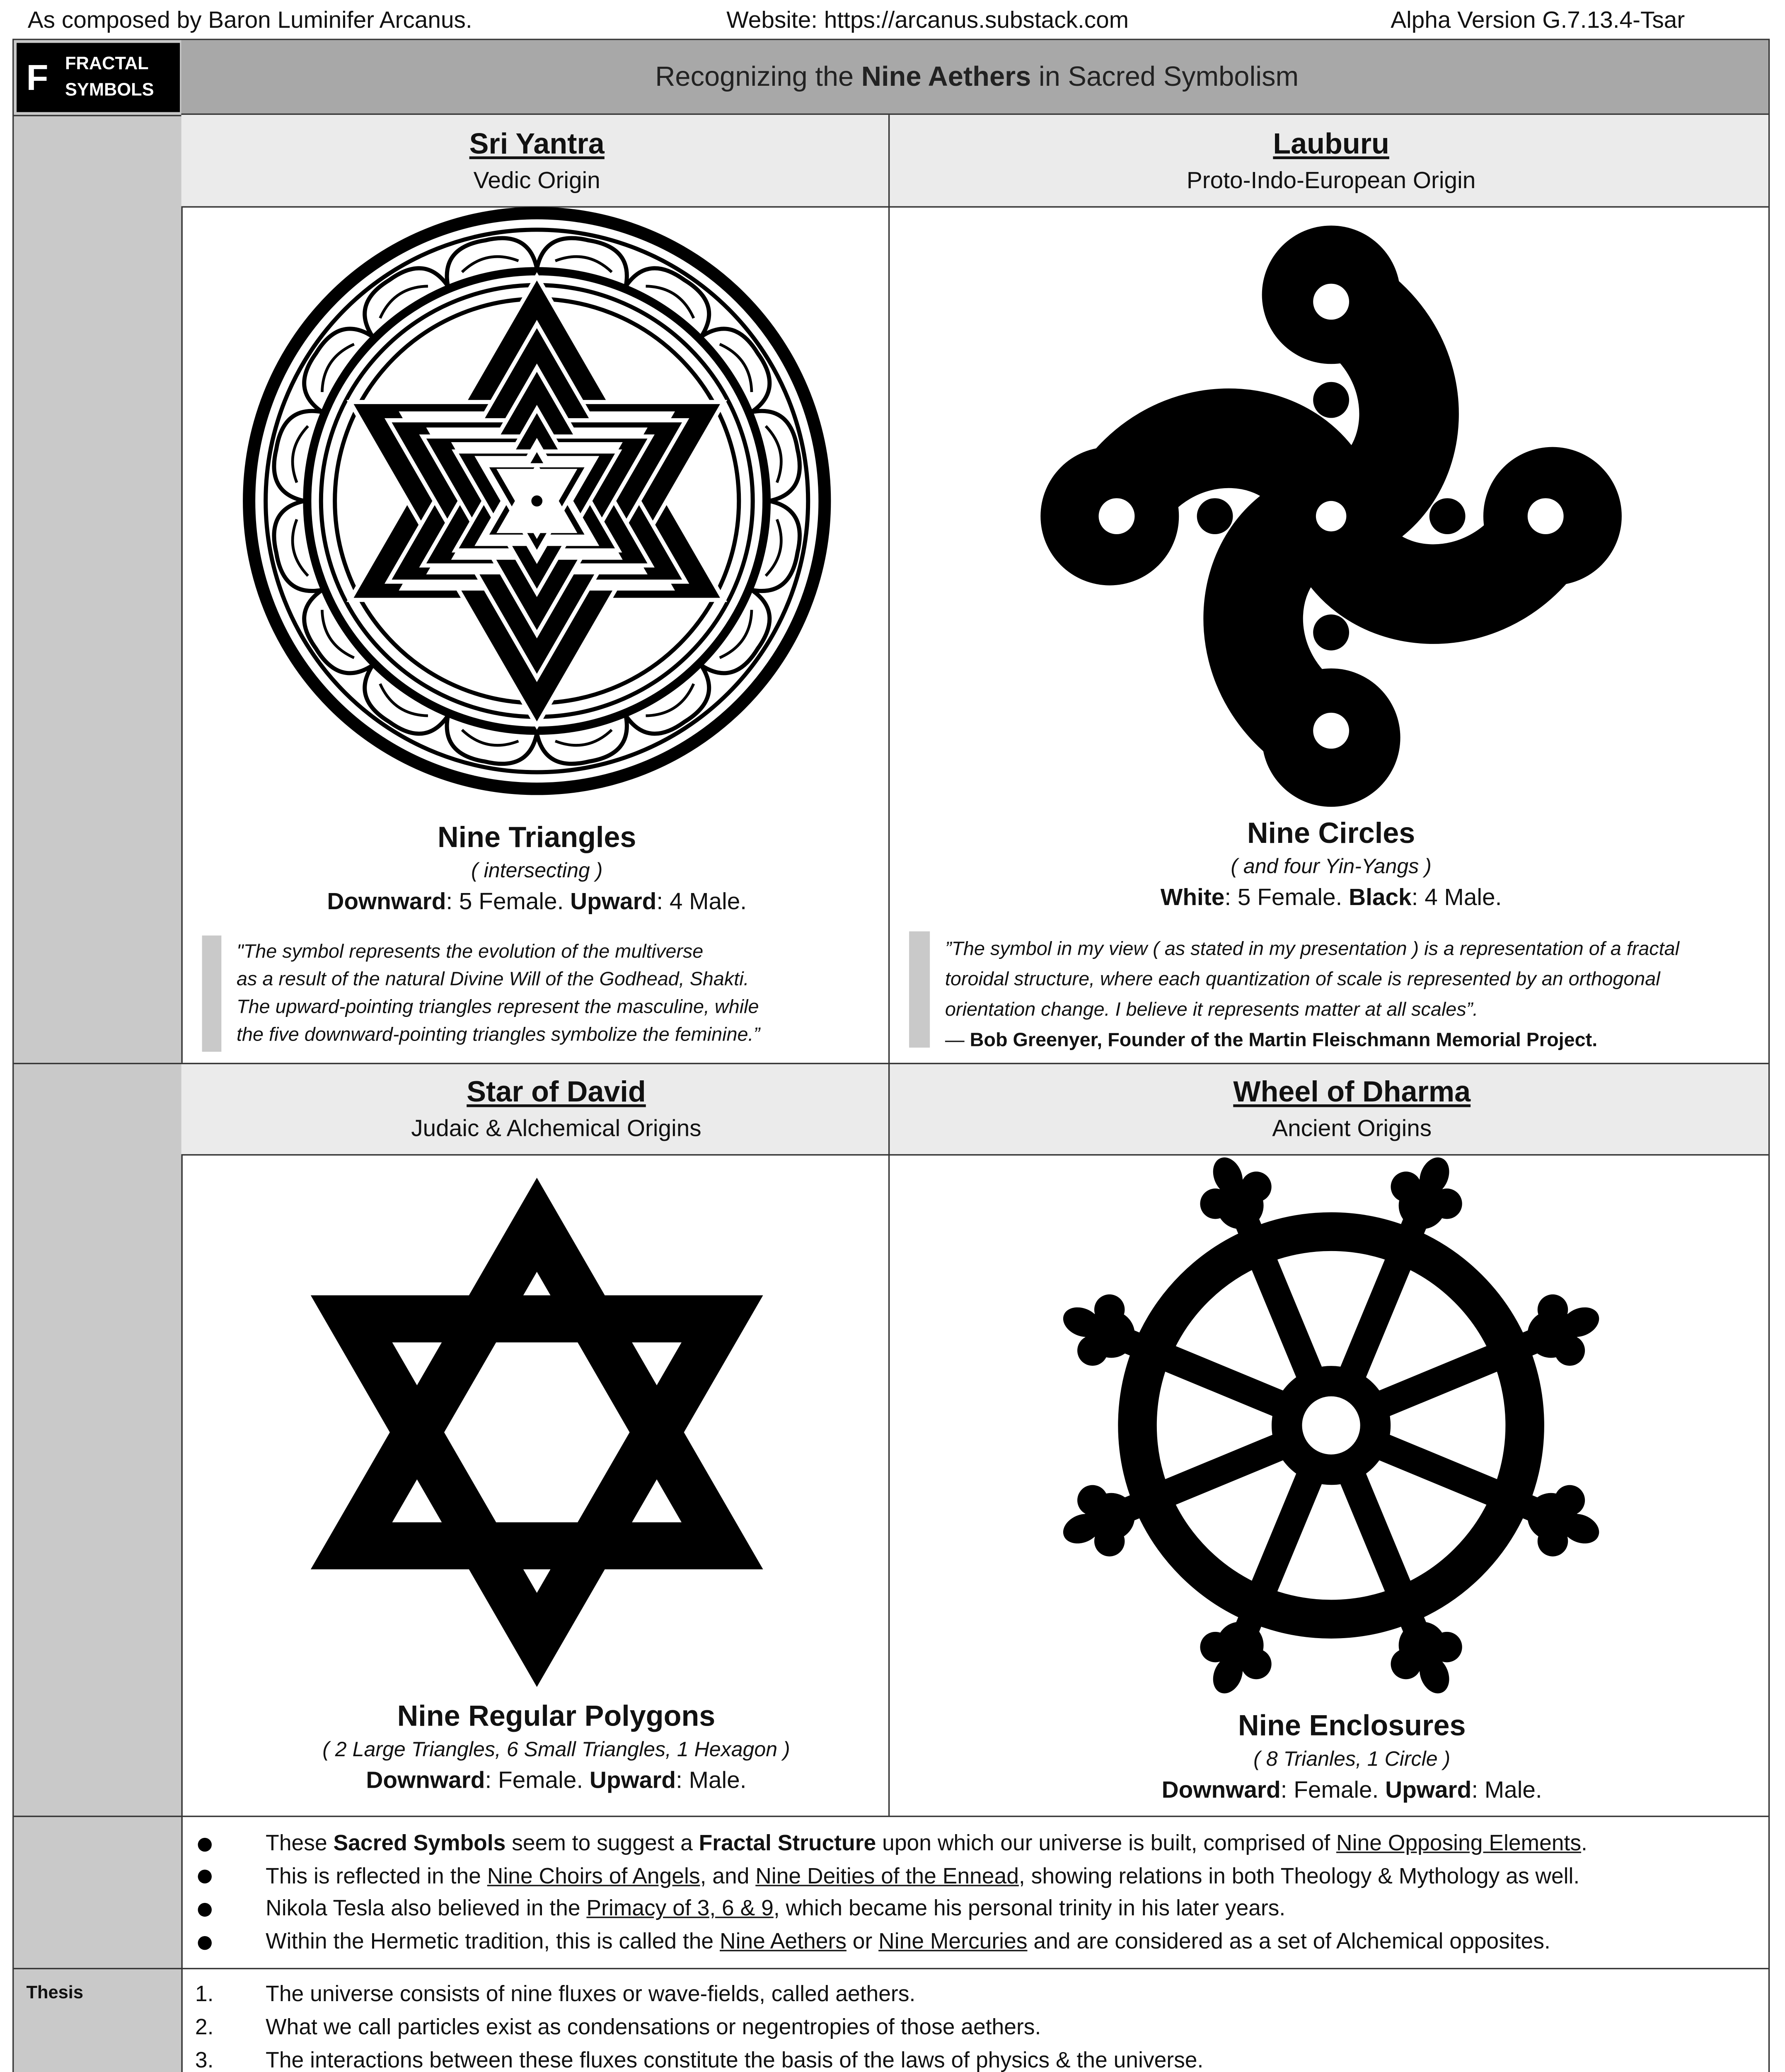 This screenshot has height=2072, width=1785. Describe the element at coordinates (249, 20) in the screenshot. I see `author: As composed by Baron Luminifer Arcanus.` at that location.